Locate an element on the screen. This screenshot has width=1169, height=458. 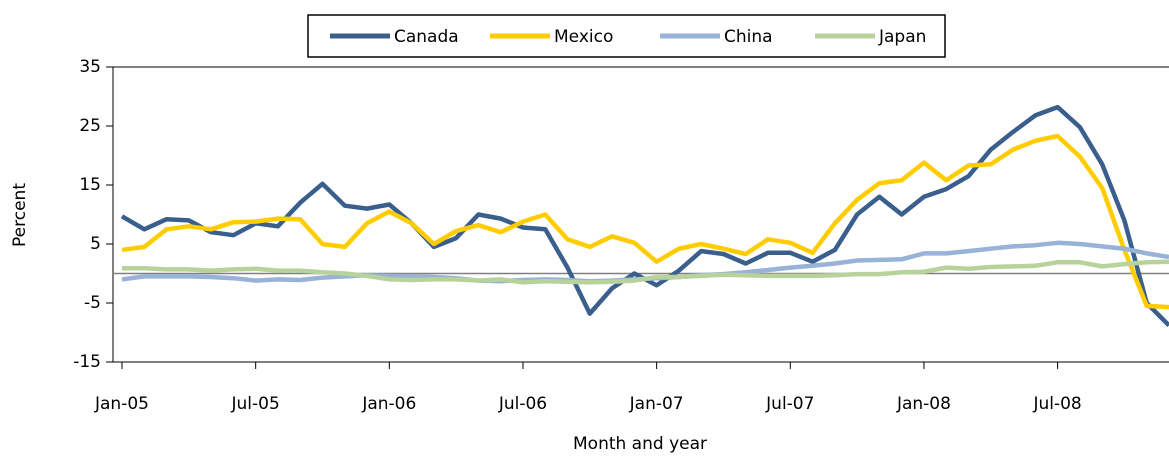
y-tick-label: 25 is located at coordinates (90, 126).